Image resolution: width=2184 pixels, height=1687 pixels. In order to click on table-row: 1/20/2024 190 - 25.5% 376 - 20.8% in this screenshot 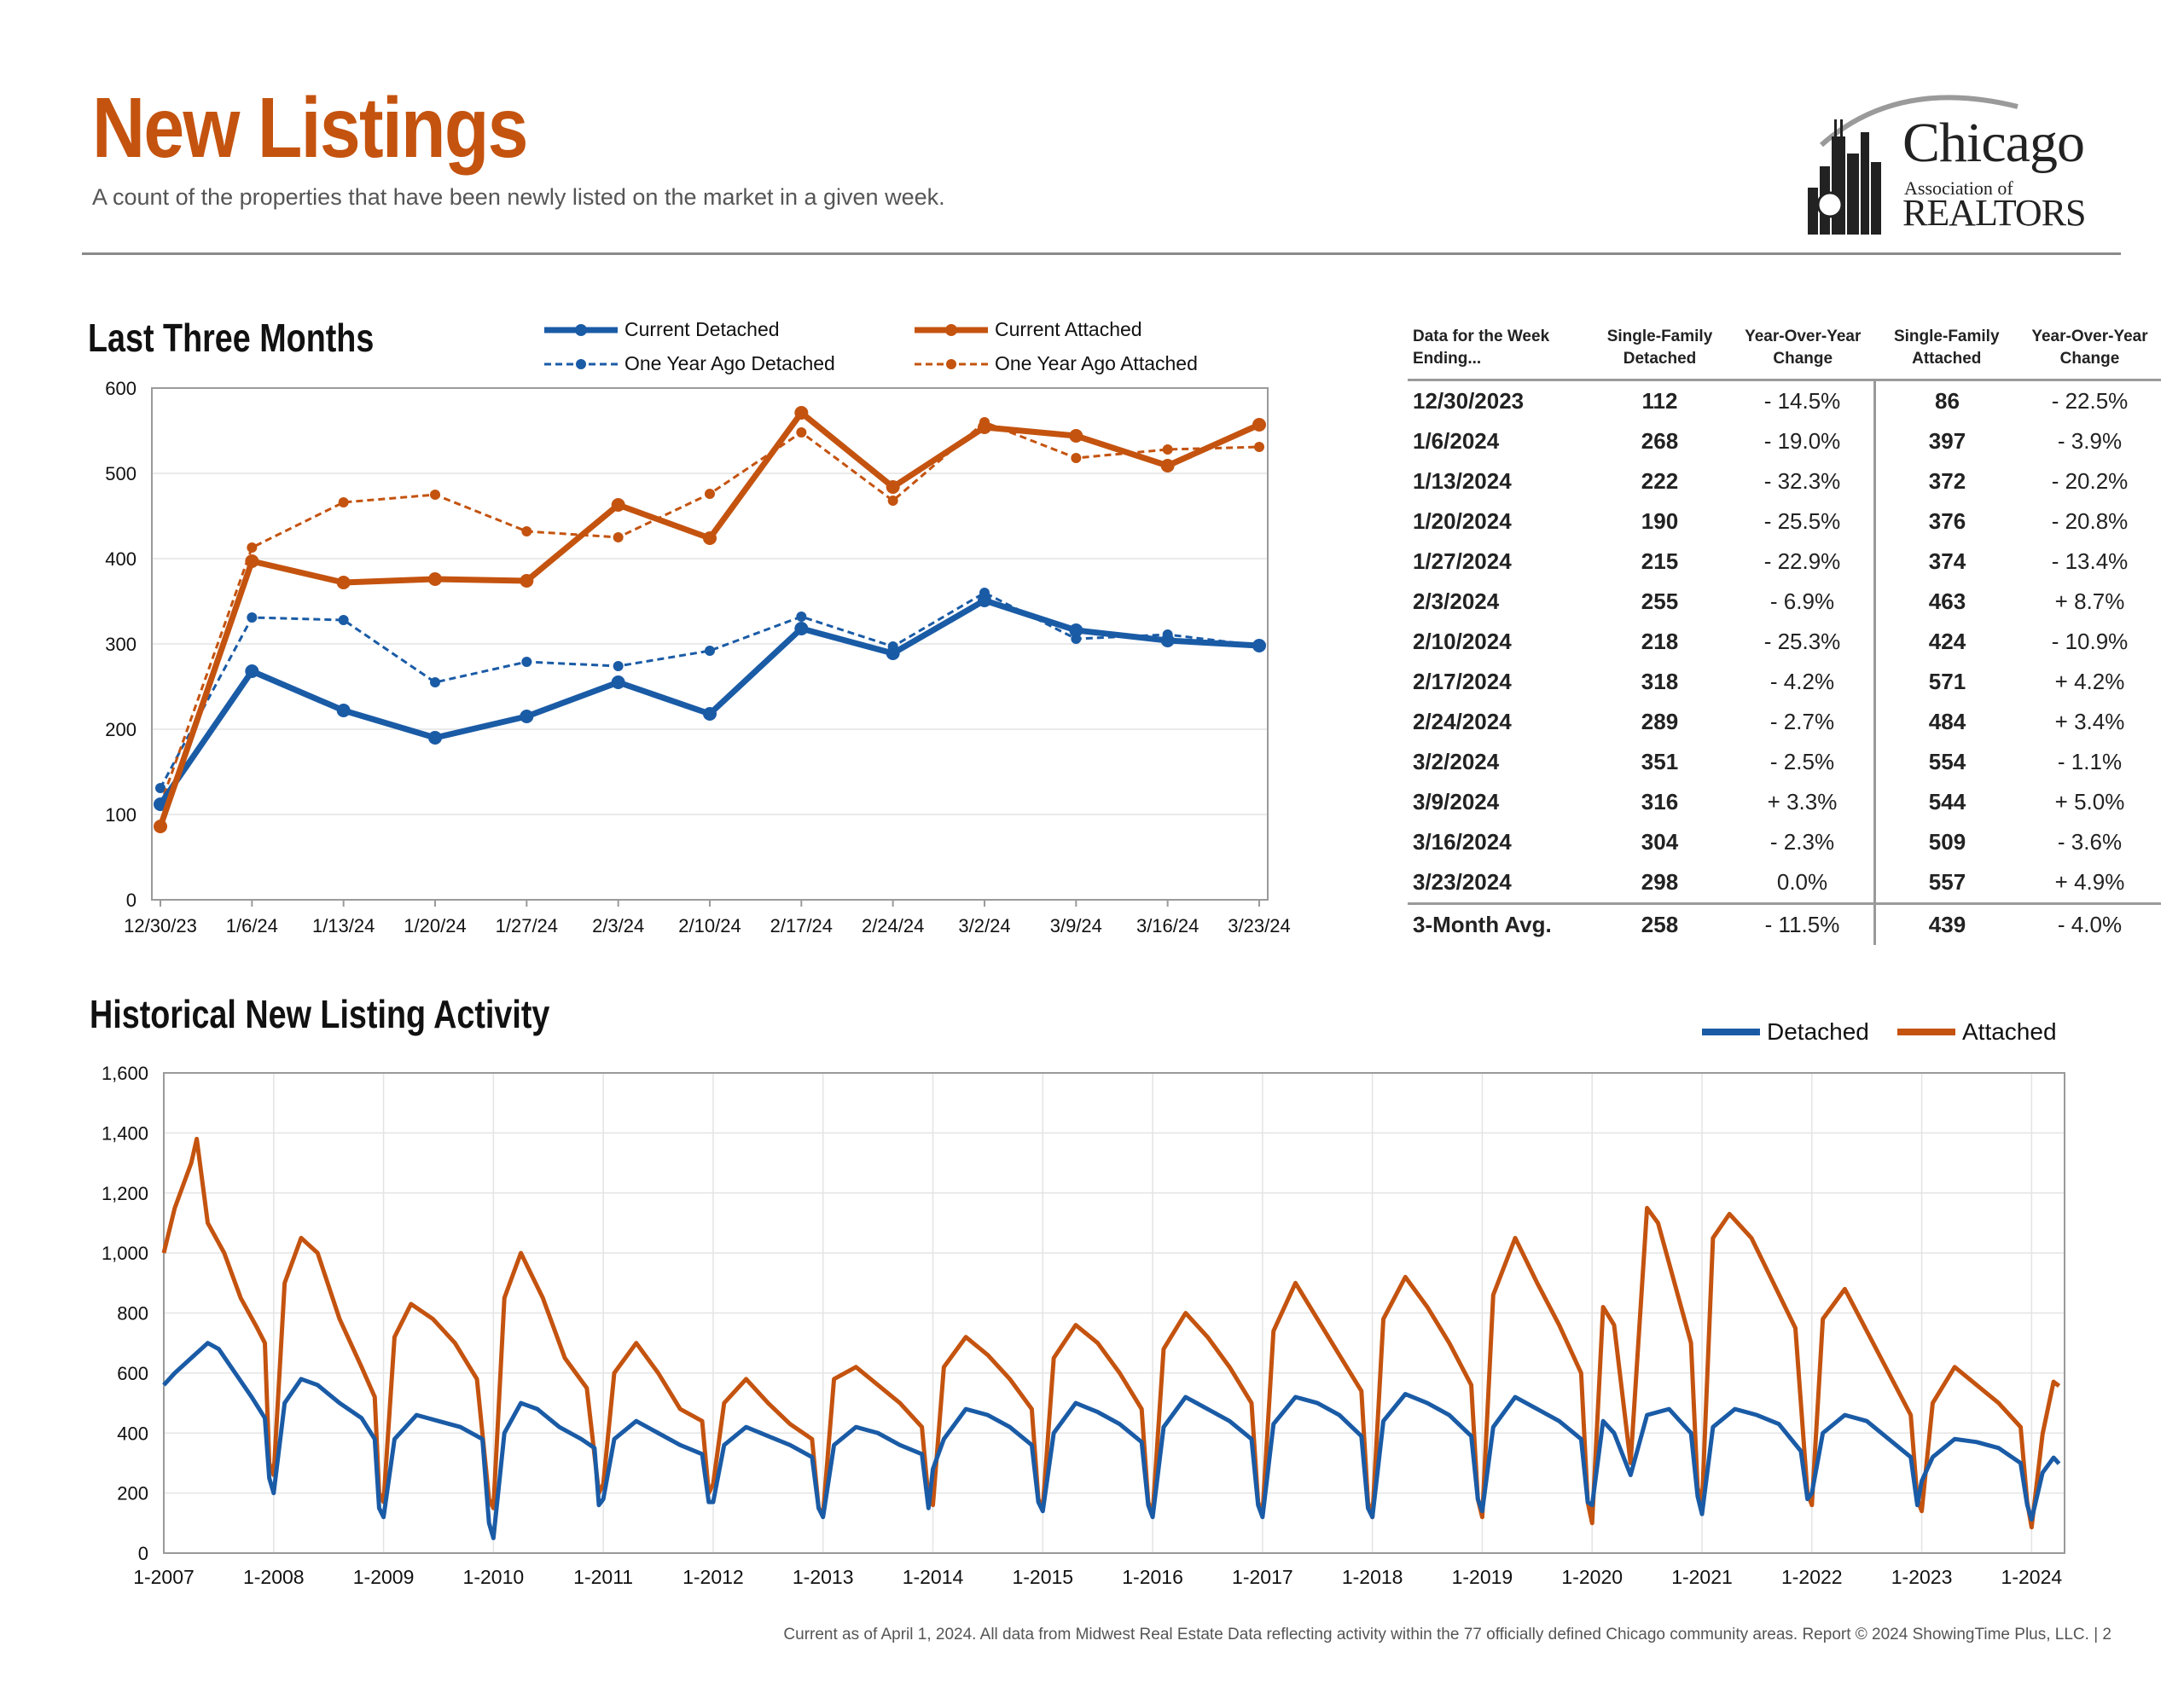, I will do `click(1784, 522)`.